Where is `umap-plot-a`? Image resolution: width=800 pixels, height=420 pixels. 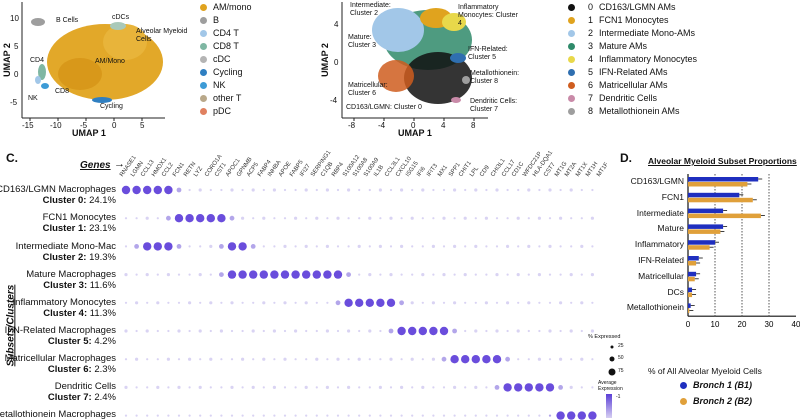 umap-plot-a is located at coordinates (93, 61).